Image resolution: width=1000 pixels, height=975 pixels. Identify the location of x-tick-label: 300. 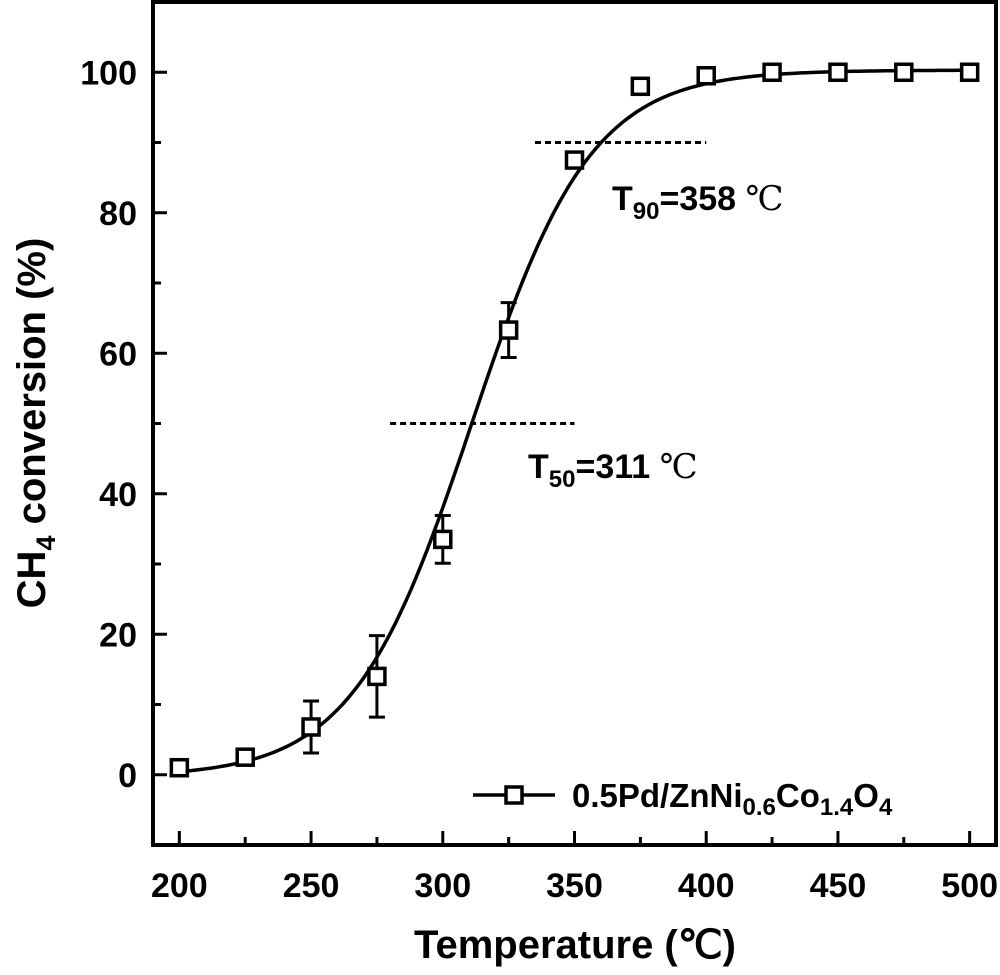
(442, 886).